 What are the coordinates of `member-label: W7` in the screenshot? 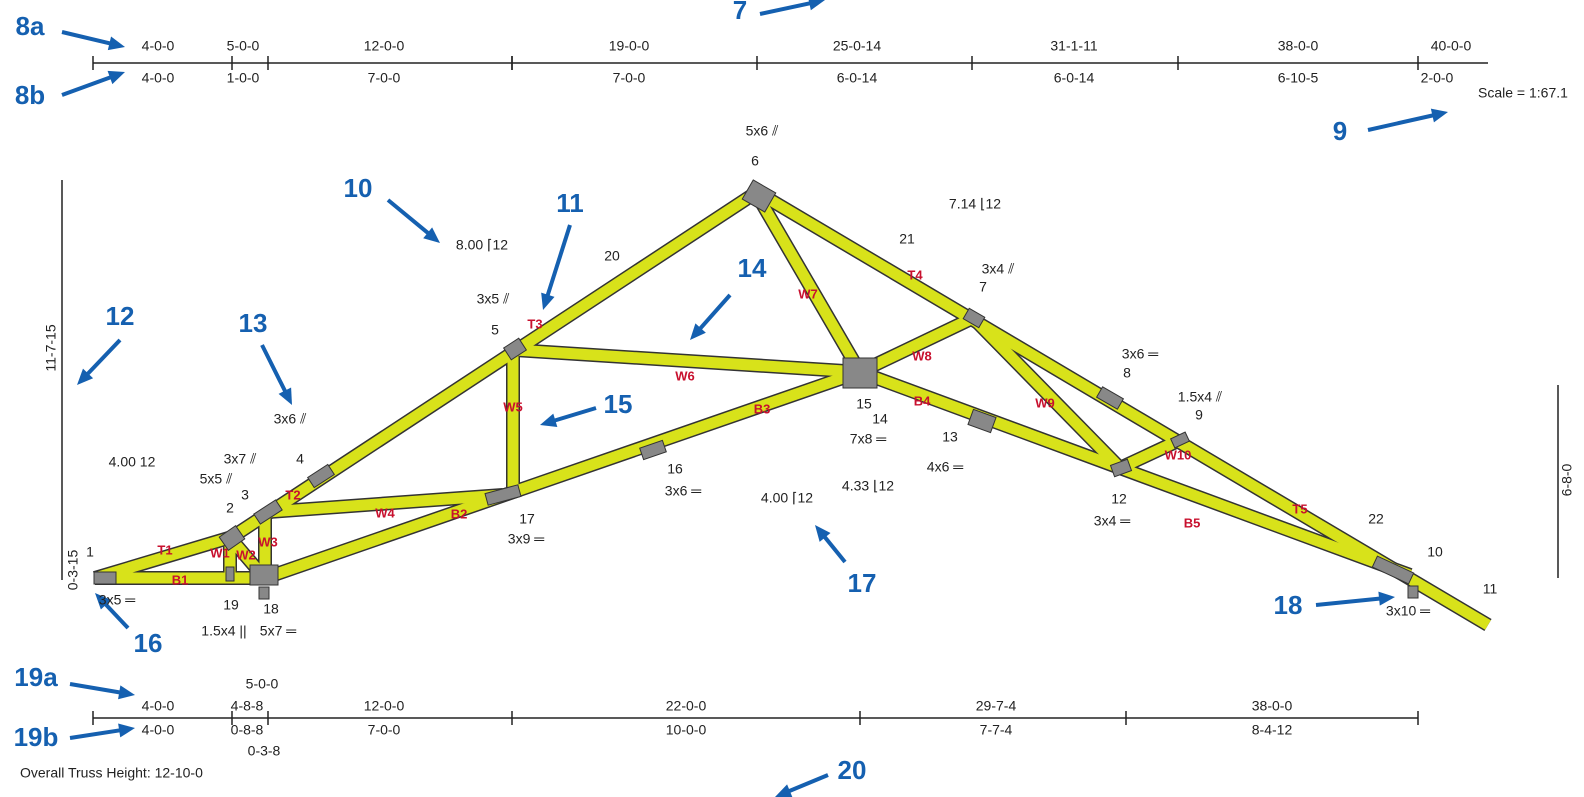 It's located at (808, 293).